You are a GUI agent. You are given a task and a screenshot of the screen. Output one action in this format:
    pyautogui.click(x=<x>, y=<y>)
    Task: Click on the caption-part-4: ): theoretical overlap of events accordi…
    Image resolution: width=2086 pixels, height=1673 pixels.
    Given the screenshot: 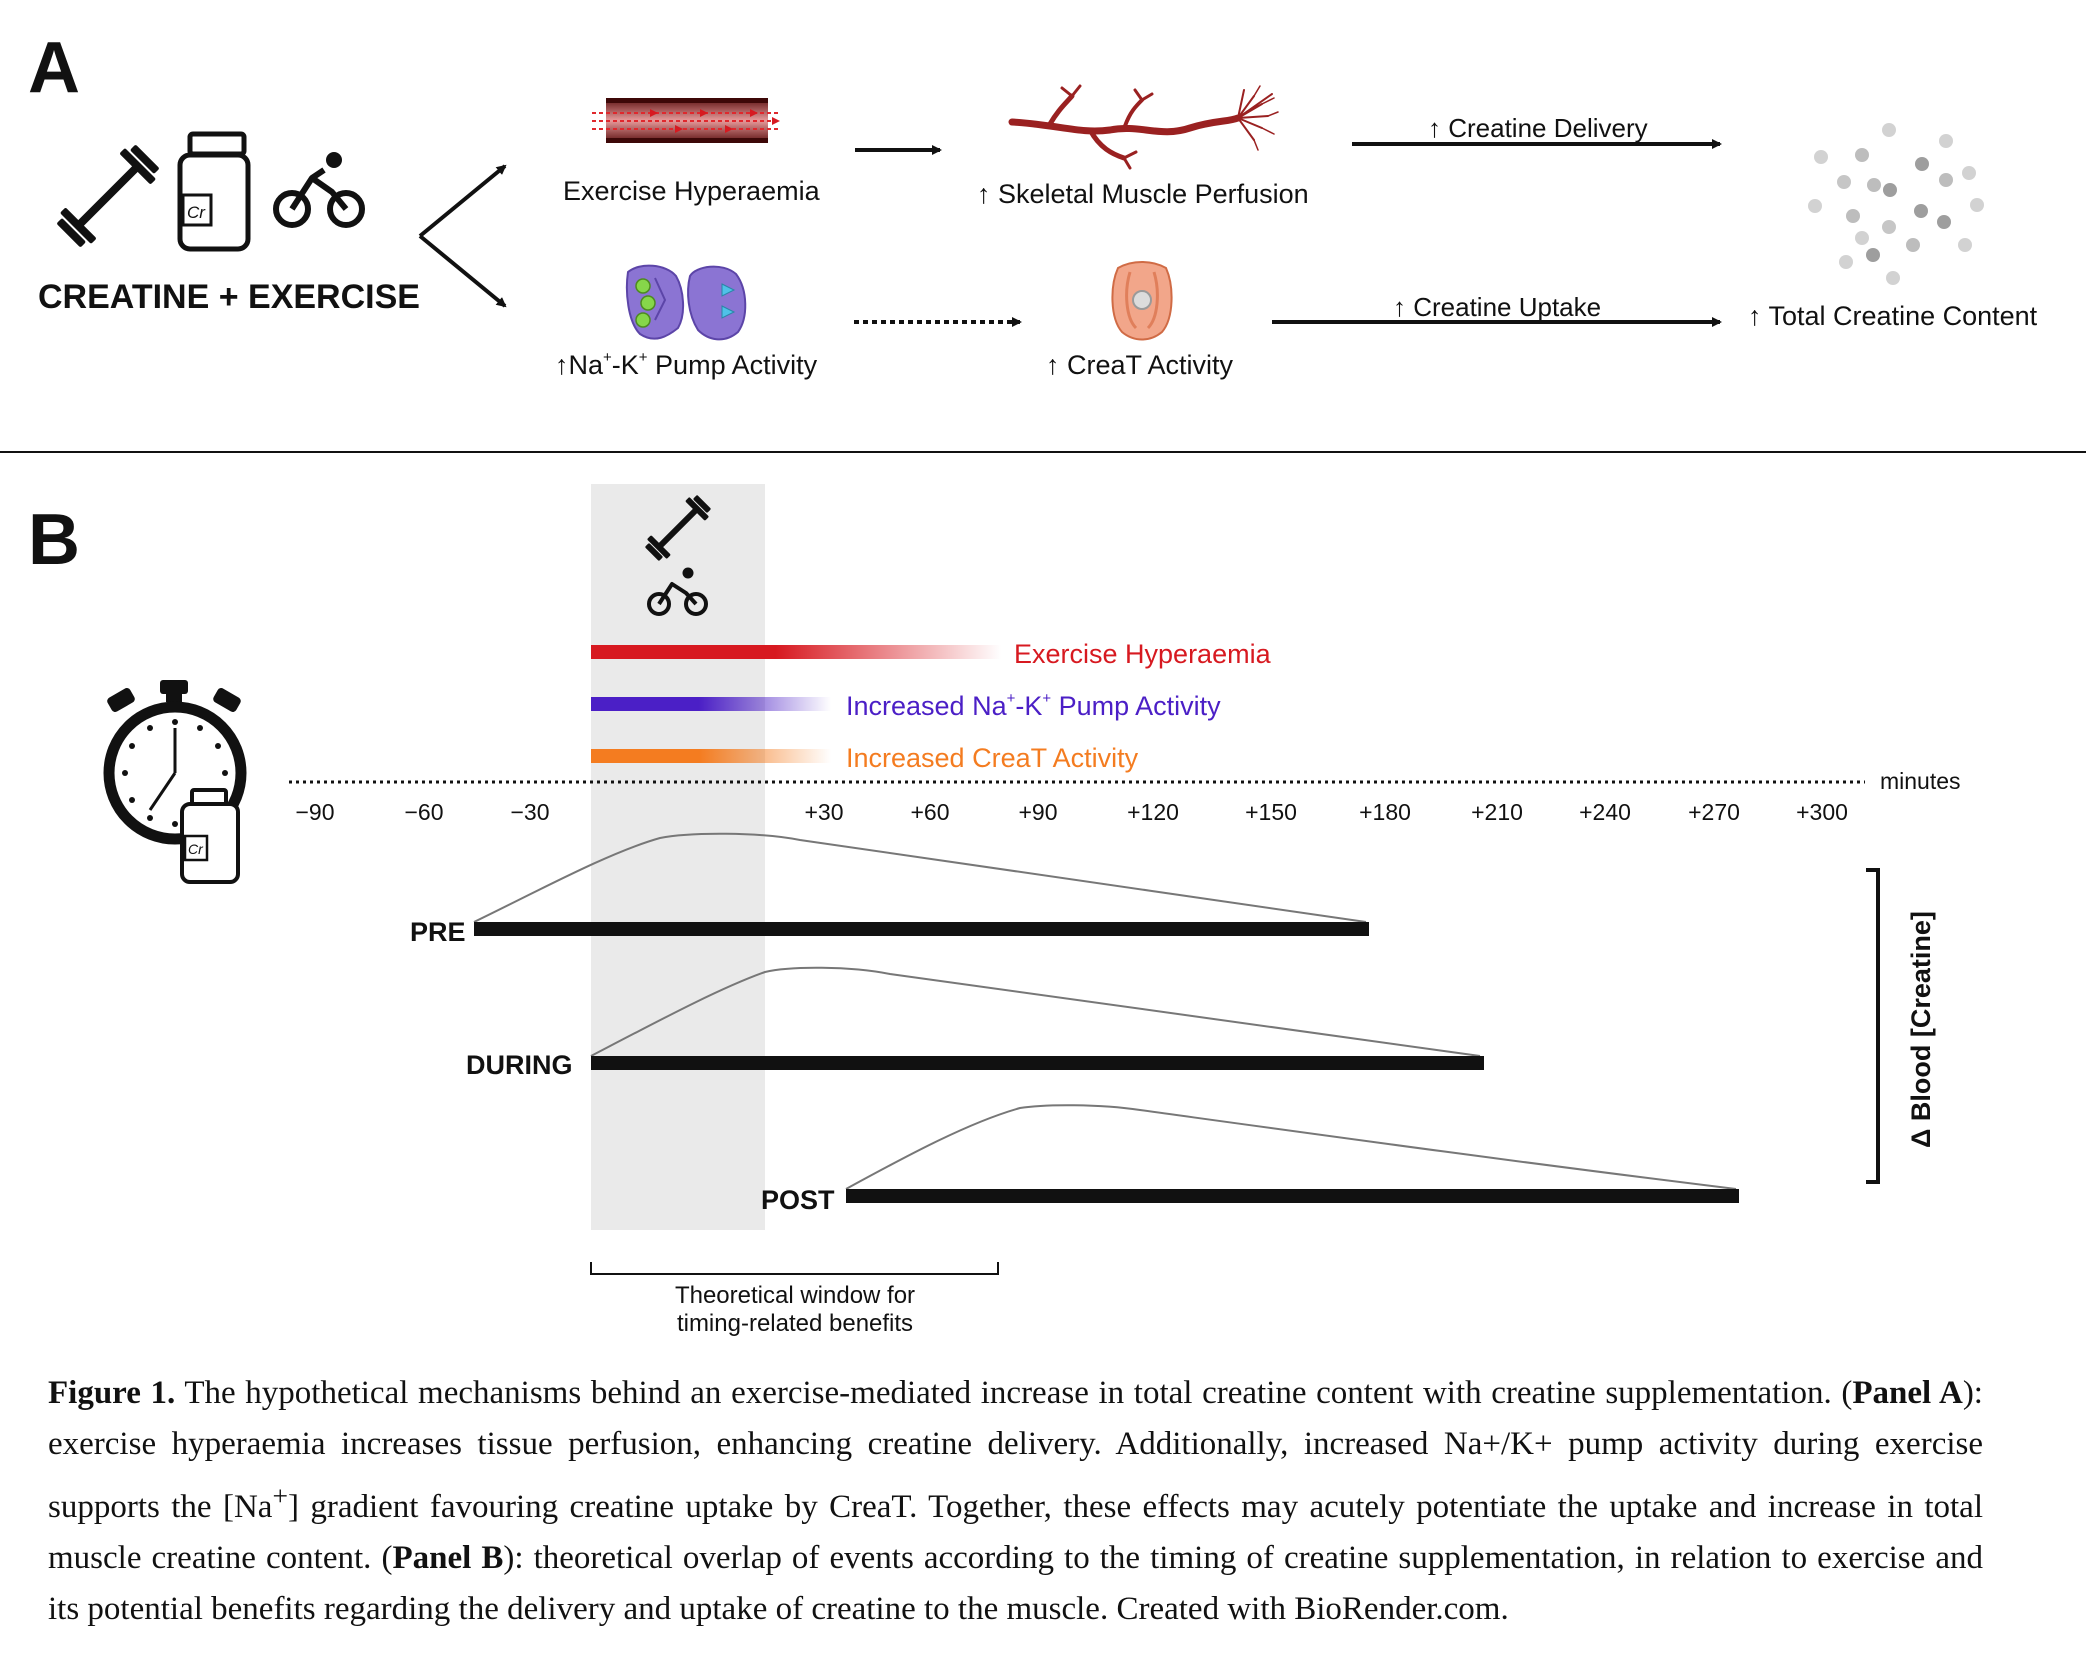 What is the action you would take?
    pyautogui.click(x=1015, y=1583)
    